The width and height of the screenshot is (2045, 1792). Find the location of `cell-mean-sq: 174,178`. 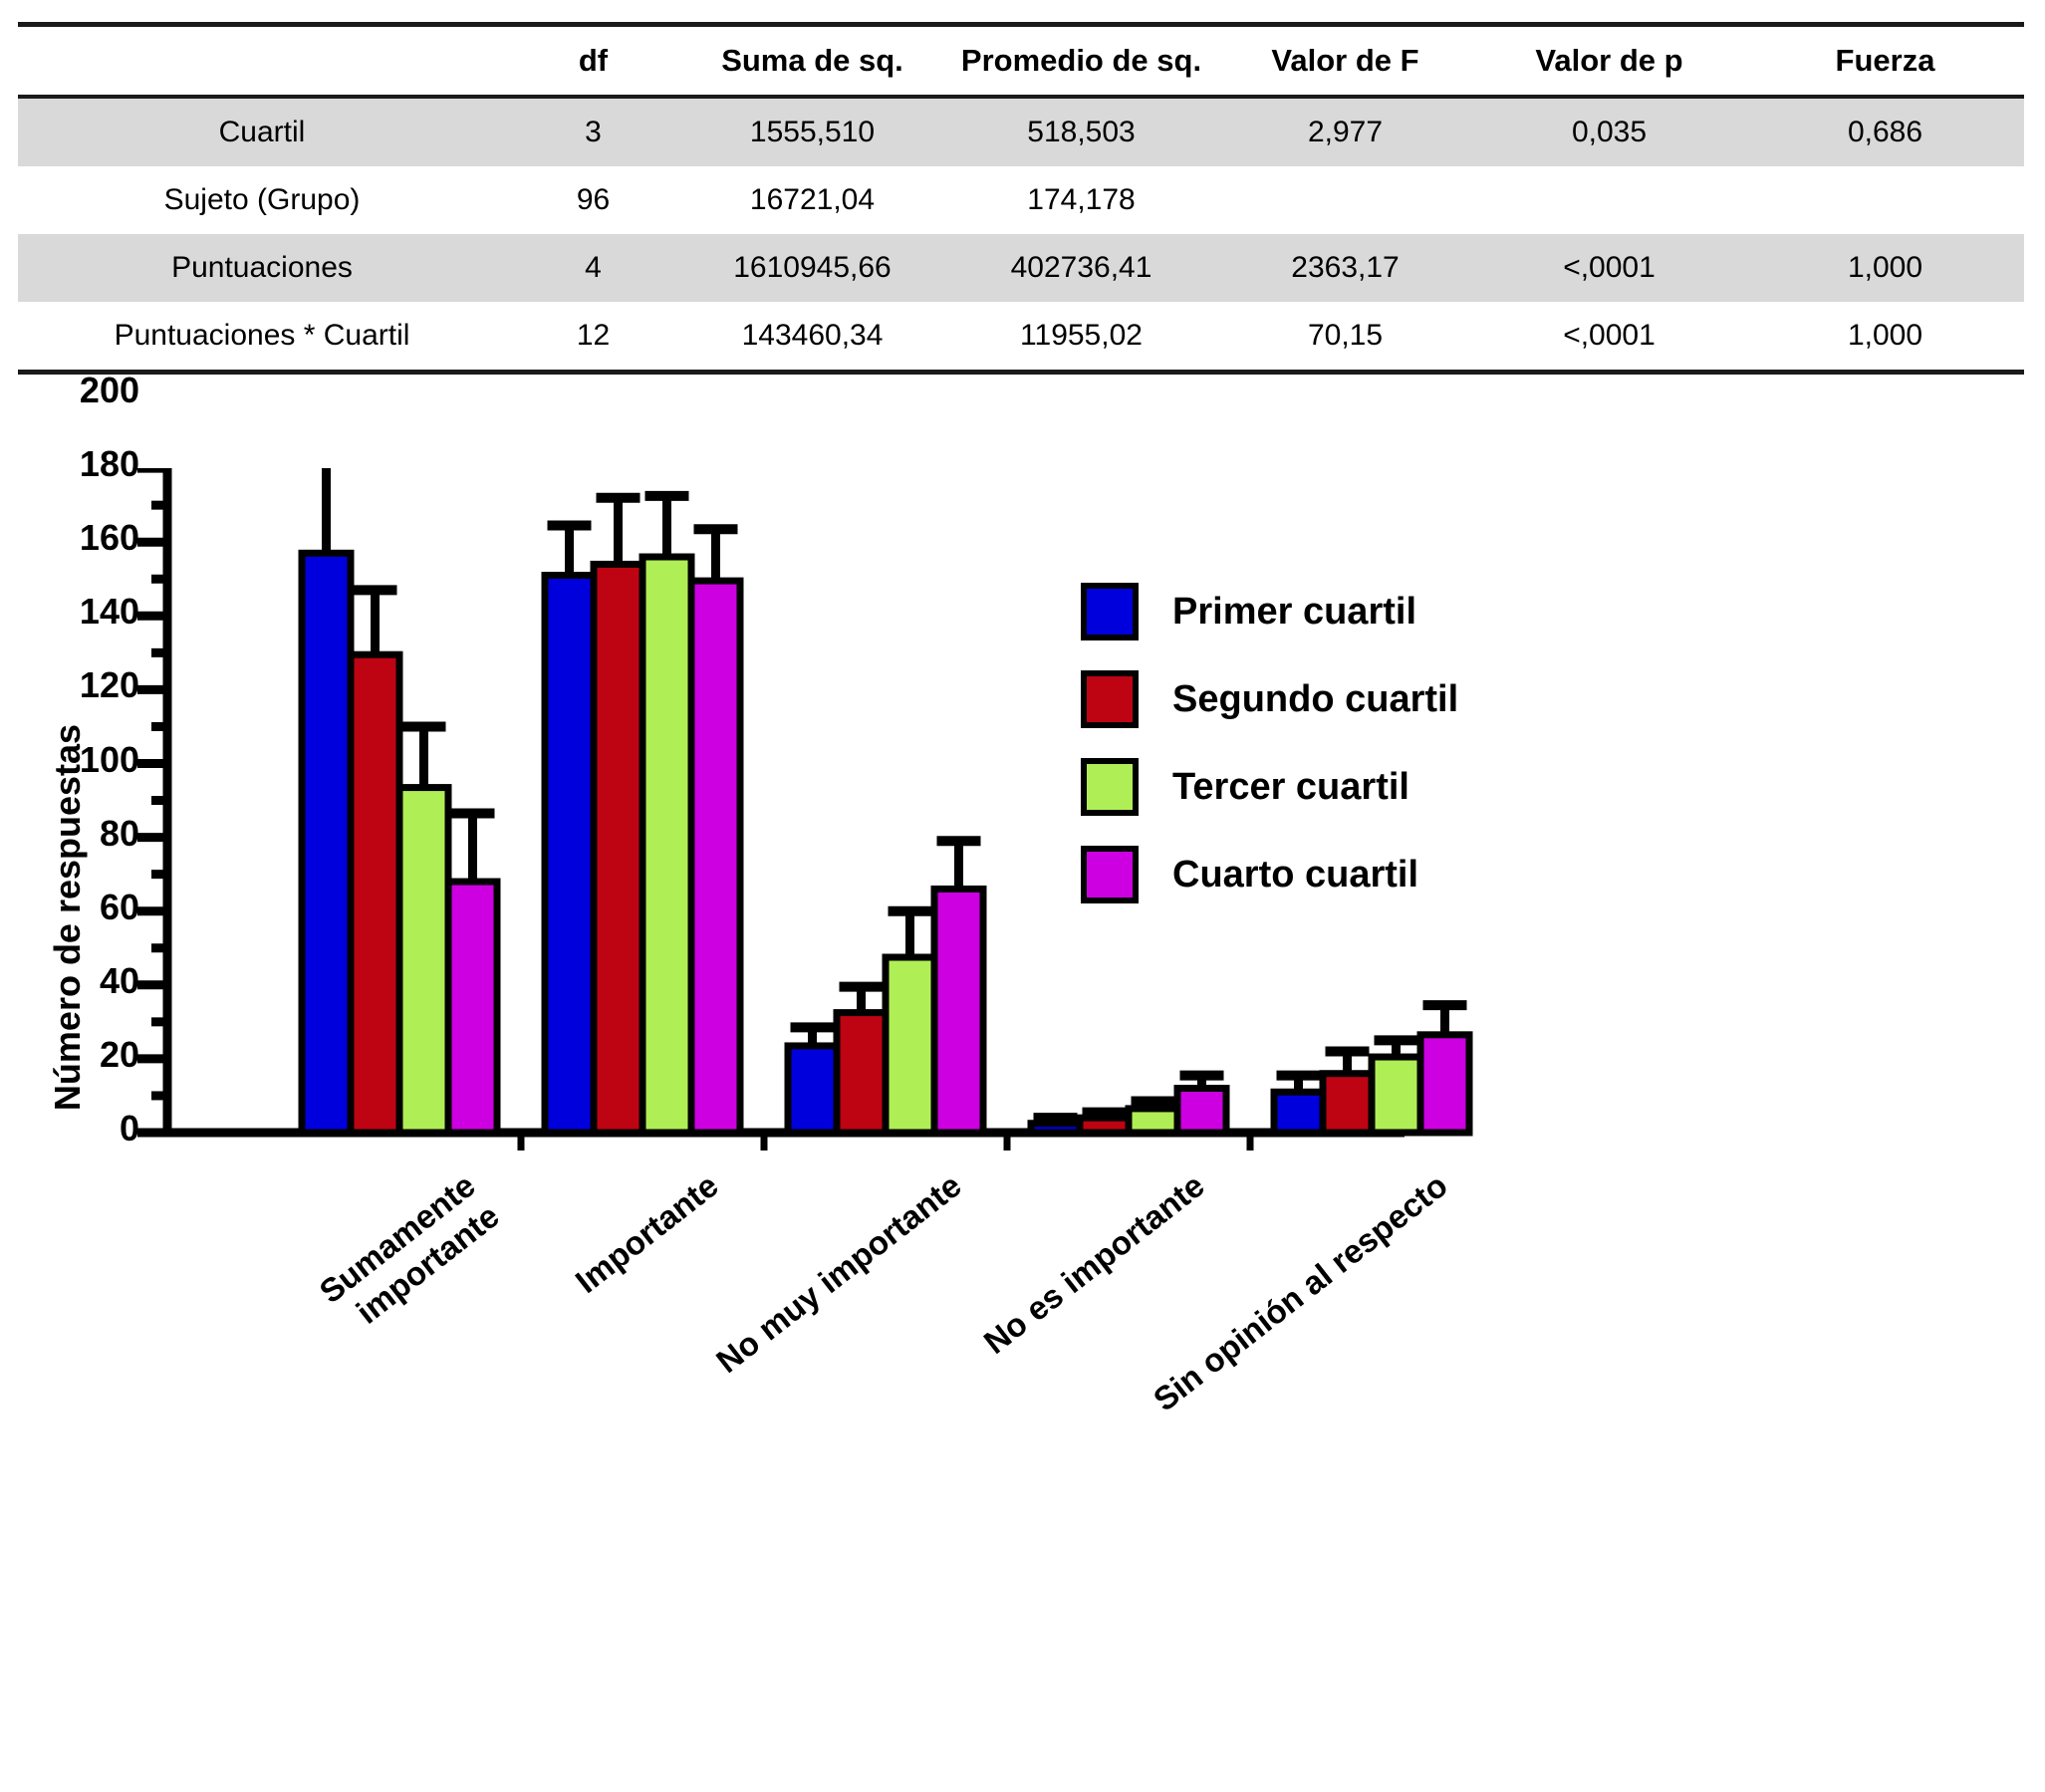

cell-mean-sq: 174,178 is located at coordinates (1081, 199).